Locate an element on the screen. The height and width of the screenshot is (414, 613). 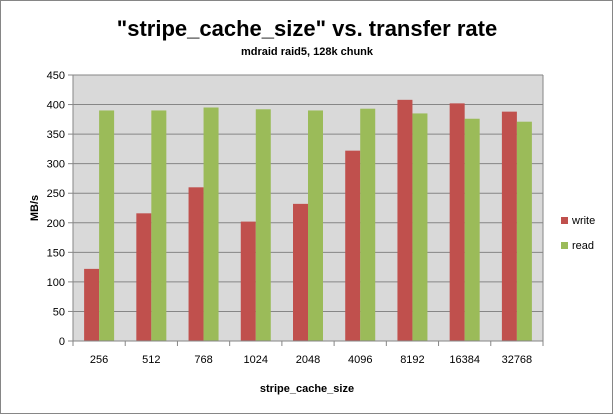
x-tick-label: 16384 is located at coordinates (464, 360).